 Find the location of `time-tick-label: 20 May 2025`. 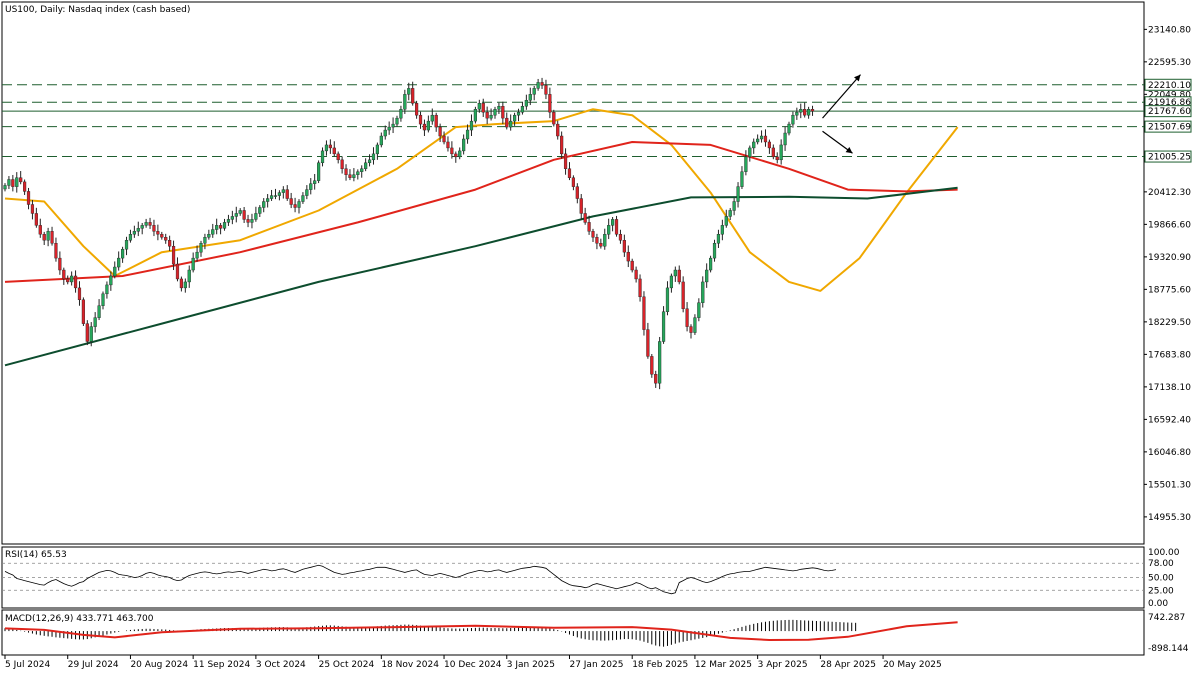

time-tick-label: 20 May 2025 is located at coordinates (912, 665).